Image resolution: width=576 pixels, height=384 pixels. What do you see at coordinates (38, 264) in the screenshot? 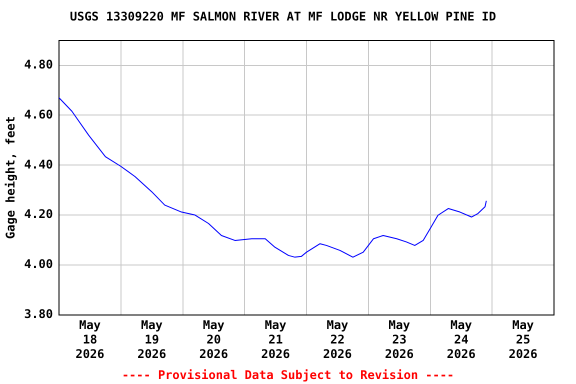
I see `y-tick-label: 4.00` at bounding box center [38, 264].